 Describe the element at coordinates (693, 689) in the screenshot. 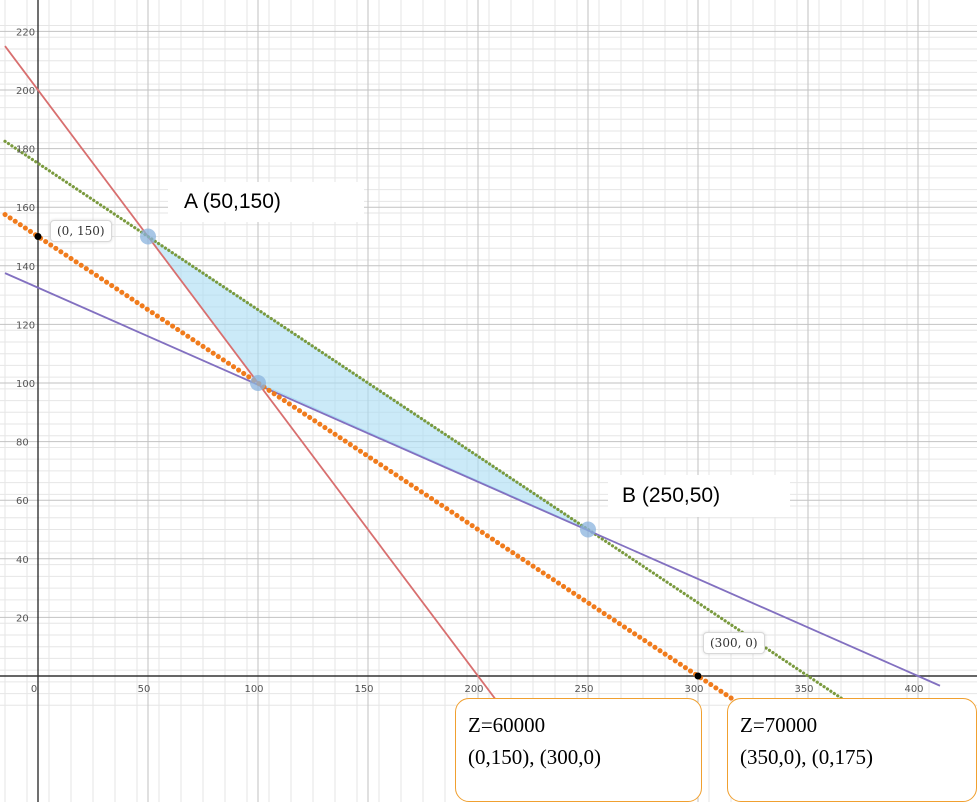

I see `x-tick-label: 300` at that location.